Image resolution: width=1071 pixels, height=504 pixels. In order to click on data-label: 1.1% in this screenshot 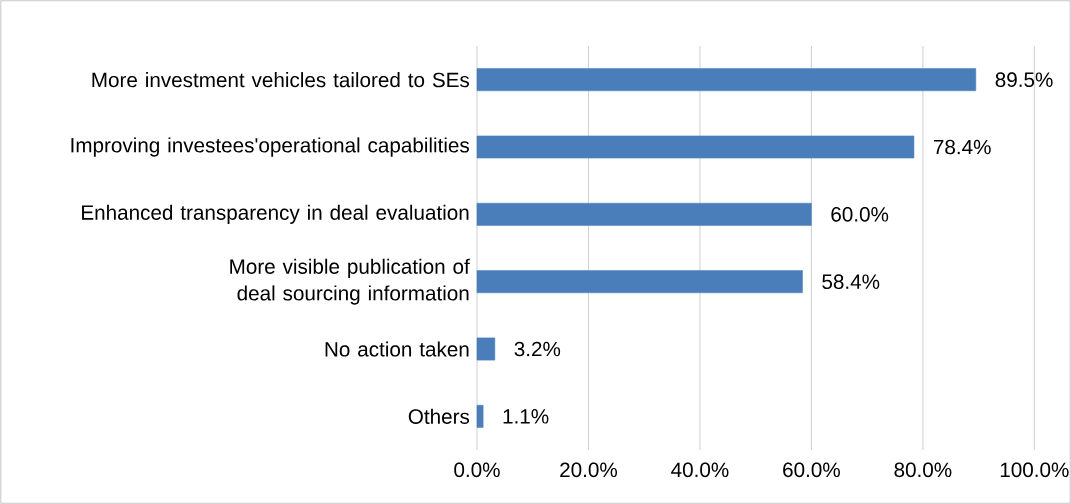, I will do `click(526, 416)`.